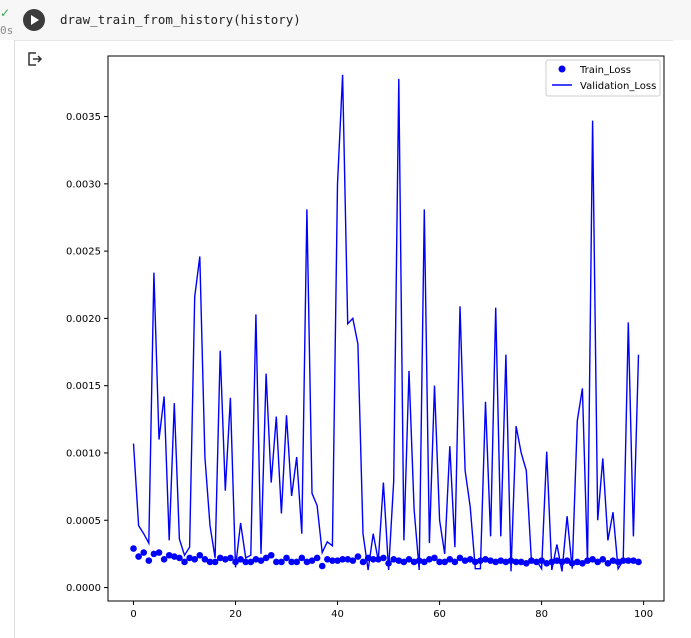 This screenshot has height=638, width=691. Describe the element at coordinates (83, 453) in the screenshot. I see `y-tick-label: 0.0010` at that location.